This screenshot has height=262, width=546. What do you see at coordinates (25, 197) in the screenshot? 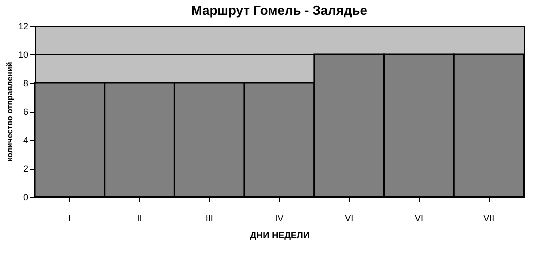
I see `y-tick-label: 0` at bounding box center [25, 197].